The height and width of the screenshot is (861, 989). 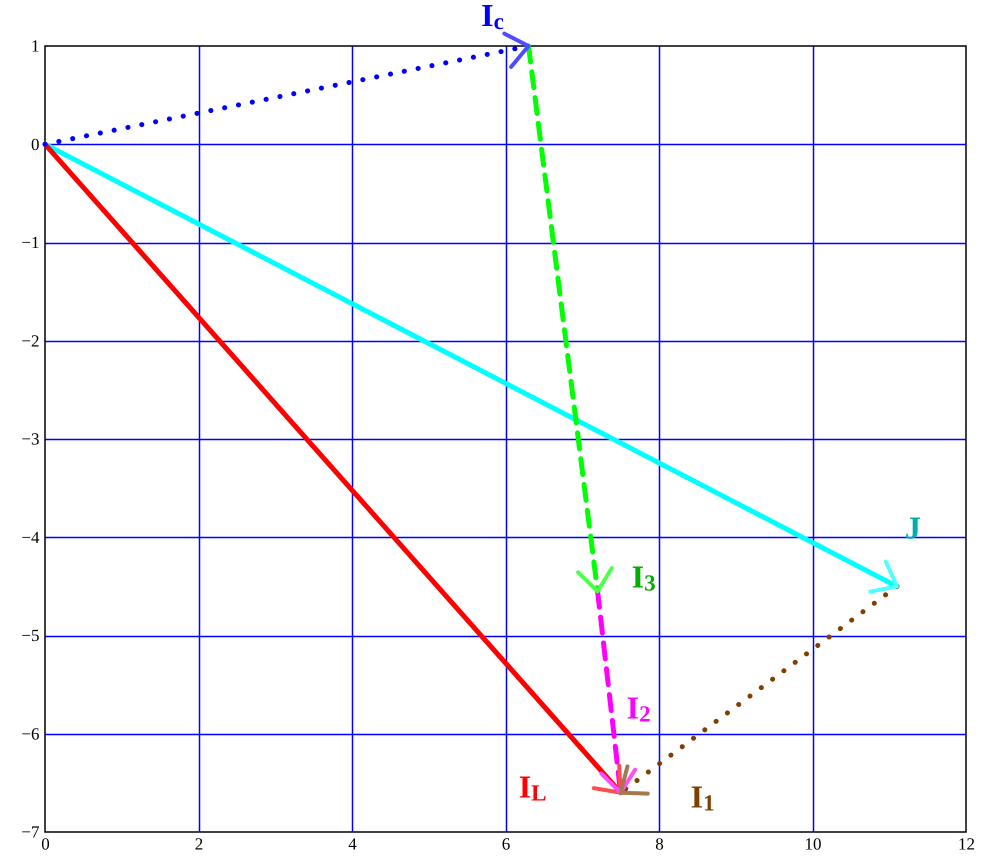 What do you see at coordinates (966, 844) in the screenshot?
I see `x-tick-label: 12` at bounding box center [966, 844].